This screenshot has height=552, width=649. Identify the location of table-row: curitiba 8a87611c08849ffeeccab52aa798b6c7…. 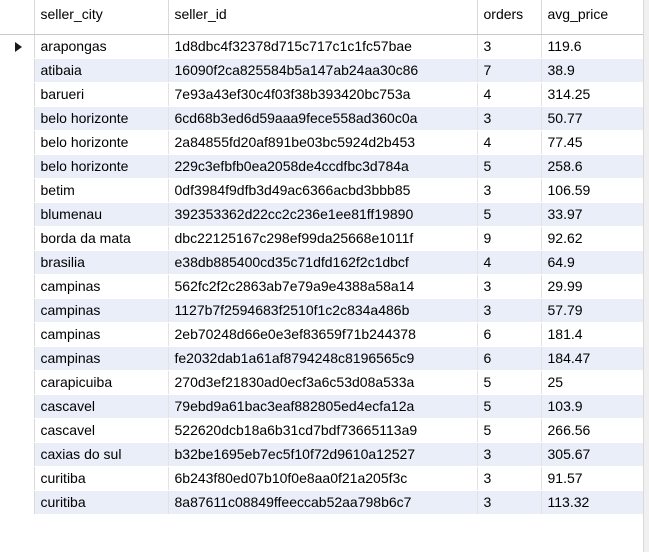
(322, 502).